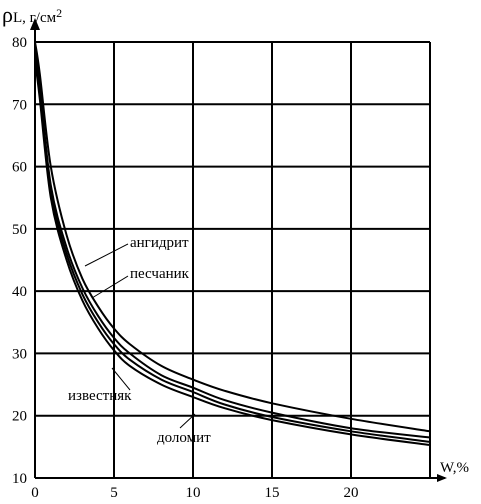 This screenshot has width=481, height=504. What do you see at coordinates (7, 14) in the screenshot?
I see `y-axis-label-rho: ρ` at bounding box center [7, 14].